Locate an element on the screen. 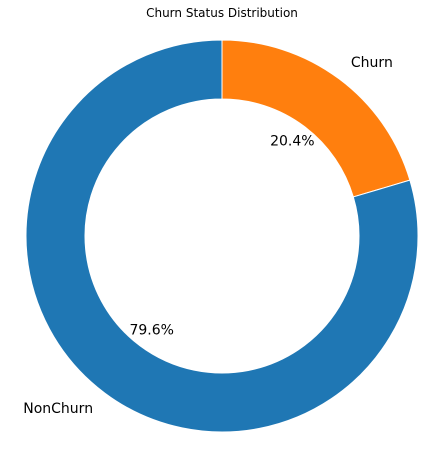  slice-label-churn: Churn is located at coordinates (372, 63).